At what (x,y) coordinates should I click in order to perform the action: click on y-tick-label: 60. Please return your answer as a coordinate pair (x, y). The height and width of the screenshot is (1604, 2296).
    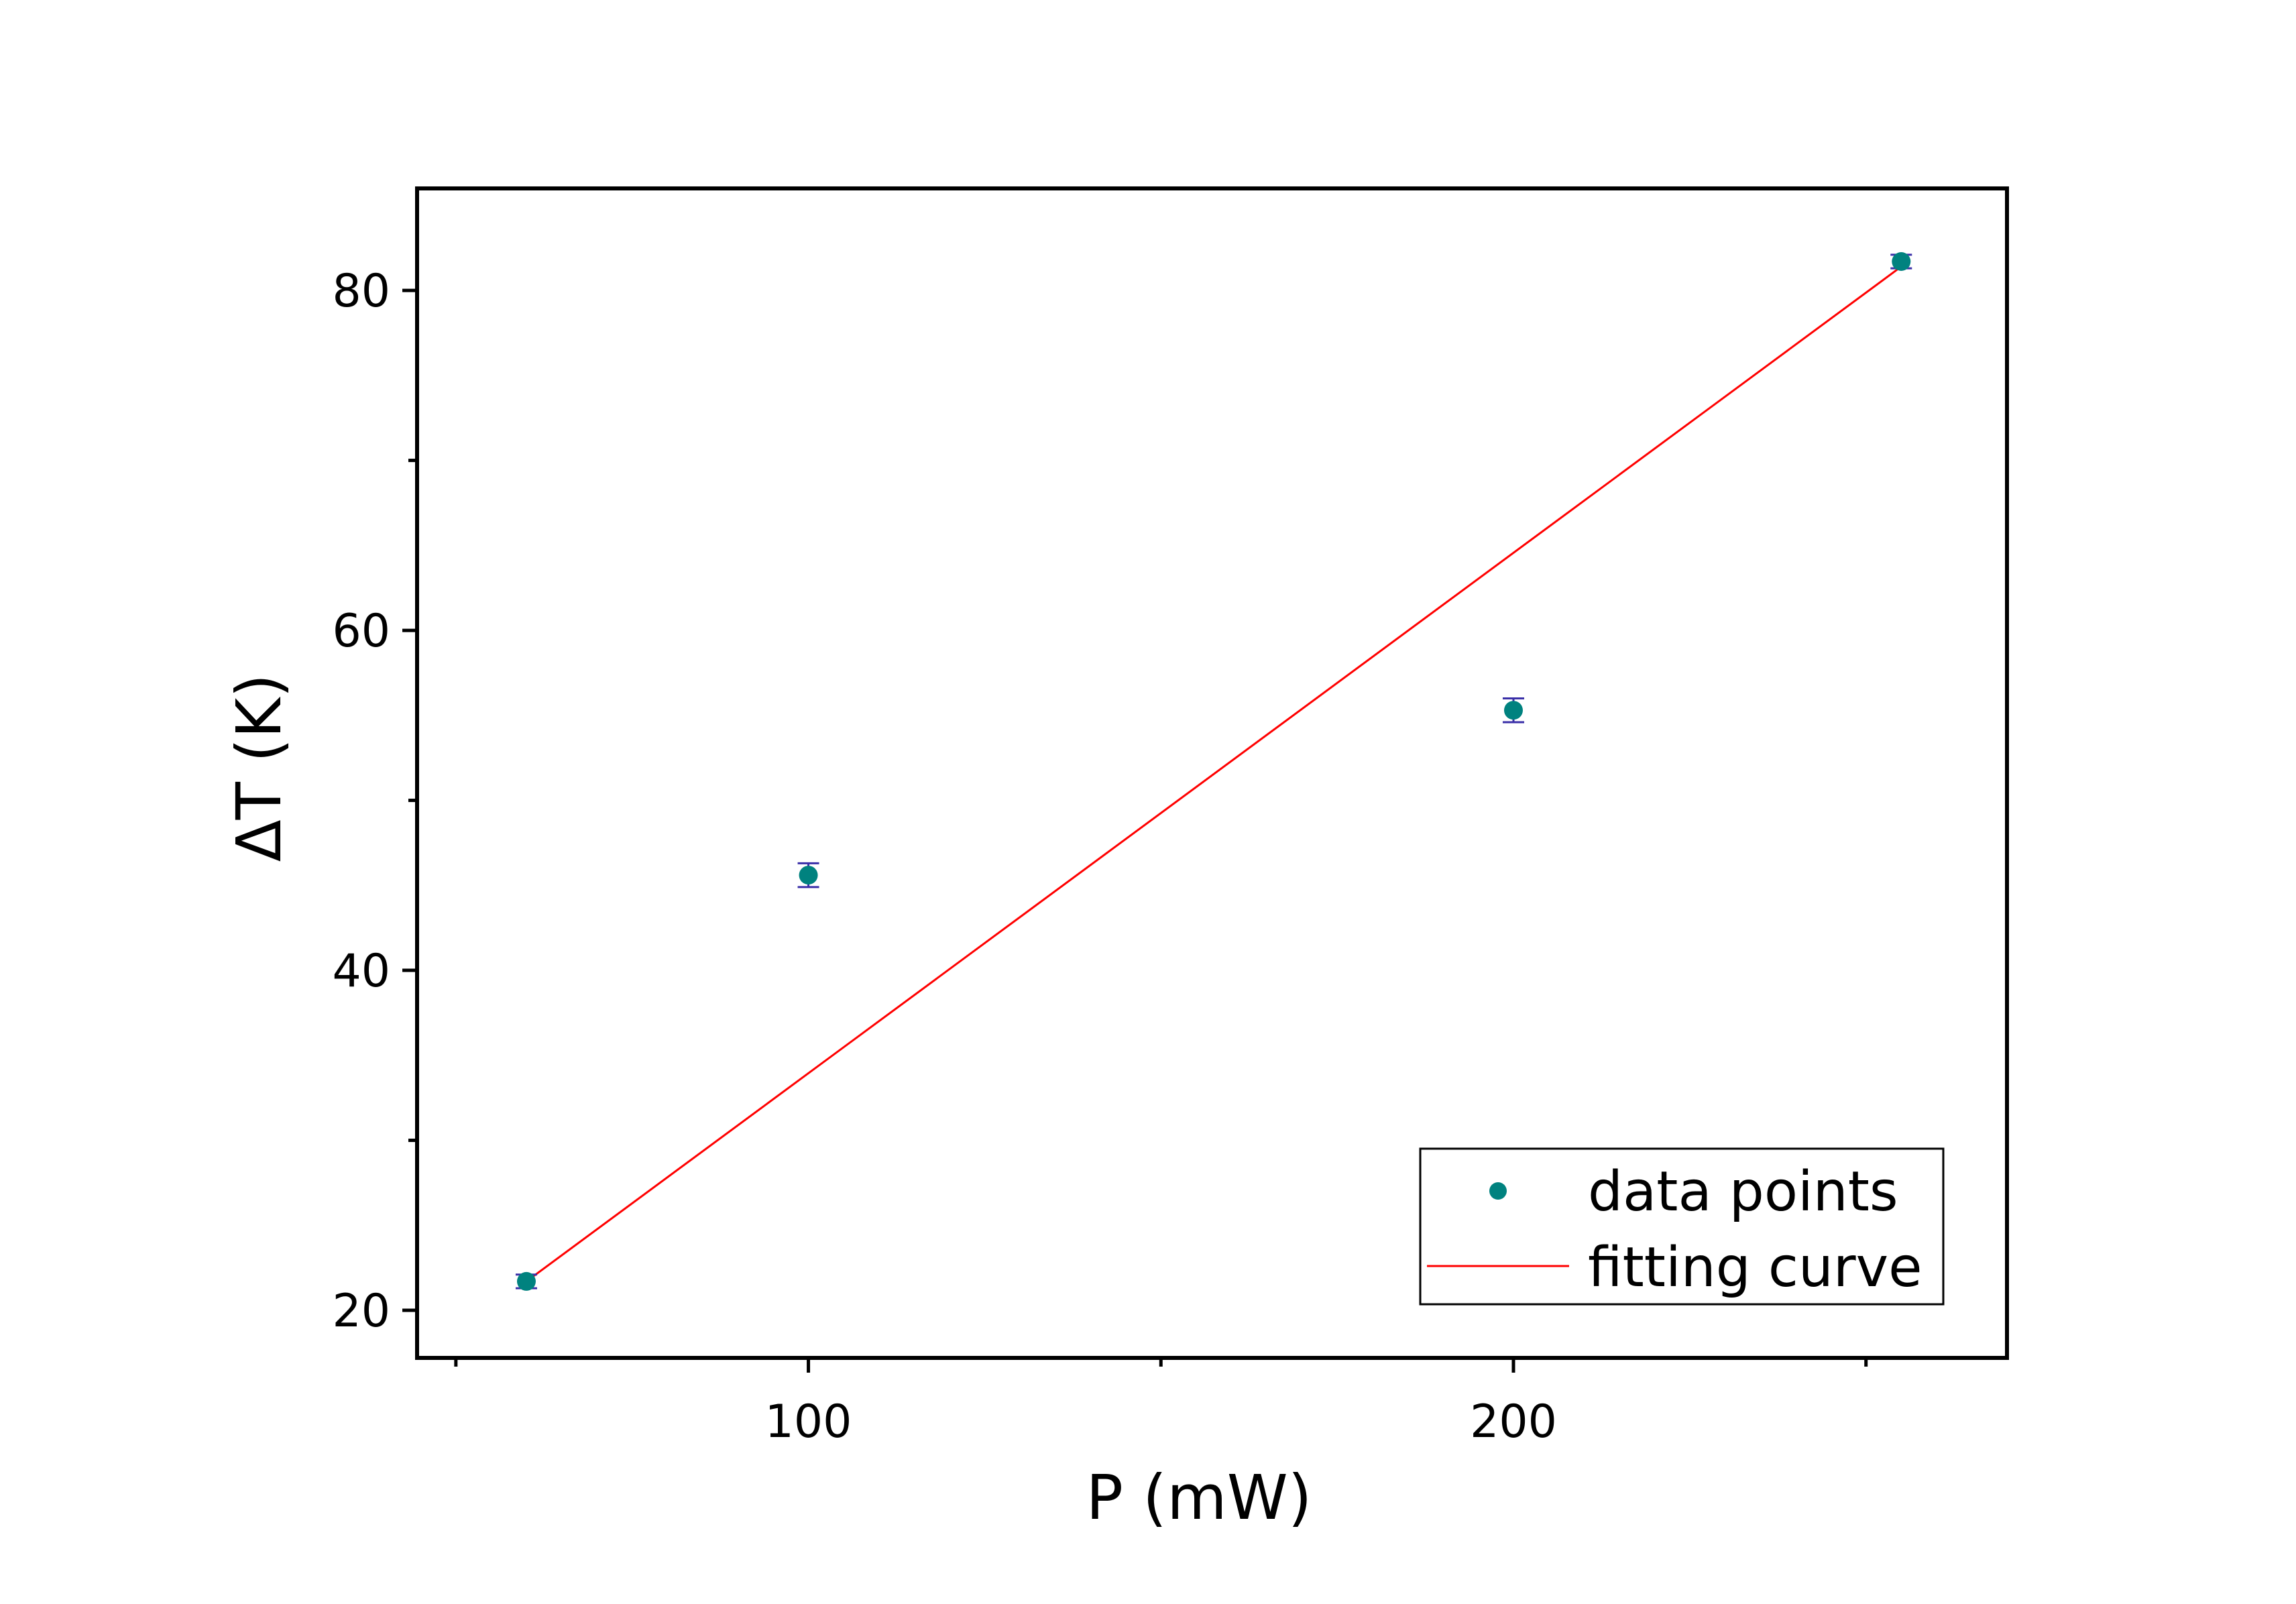
    Looking at the image, I should click on (361, 631).